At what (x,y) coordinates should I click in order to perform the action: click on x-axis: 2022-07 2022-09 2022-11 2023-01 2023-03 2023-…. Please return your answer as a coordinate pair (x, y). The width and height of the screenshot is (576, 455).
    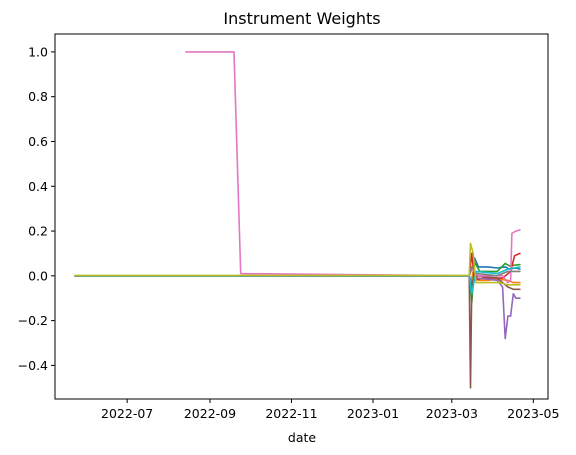
    Looking at the image, I should click on (330, 410).